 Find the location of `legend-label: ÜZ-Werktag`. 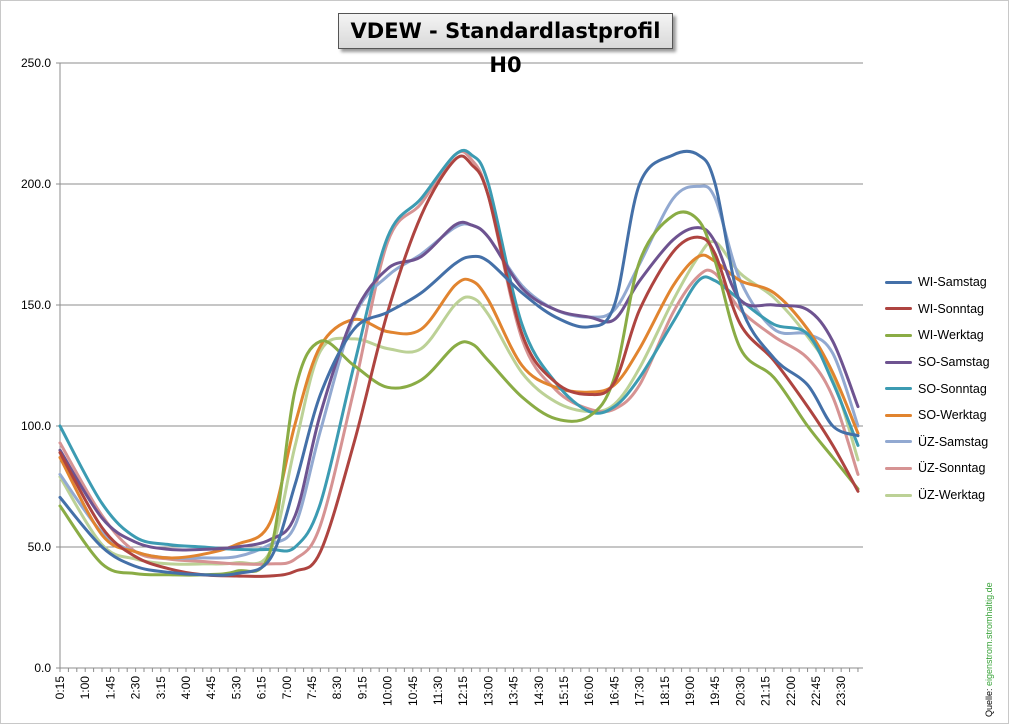

legend-label: ÜZ-Werktag is located at coordinates (952, 495).